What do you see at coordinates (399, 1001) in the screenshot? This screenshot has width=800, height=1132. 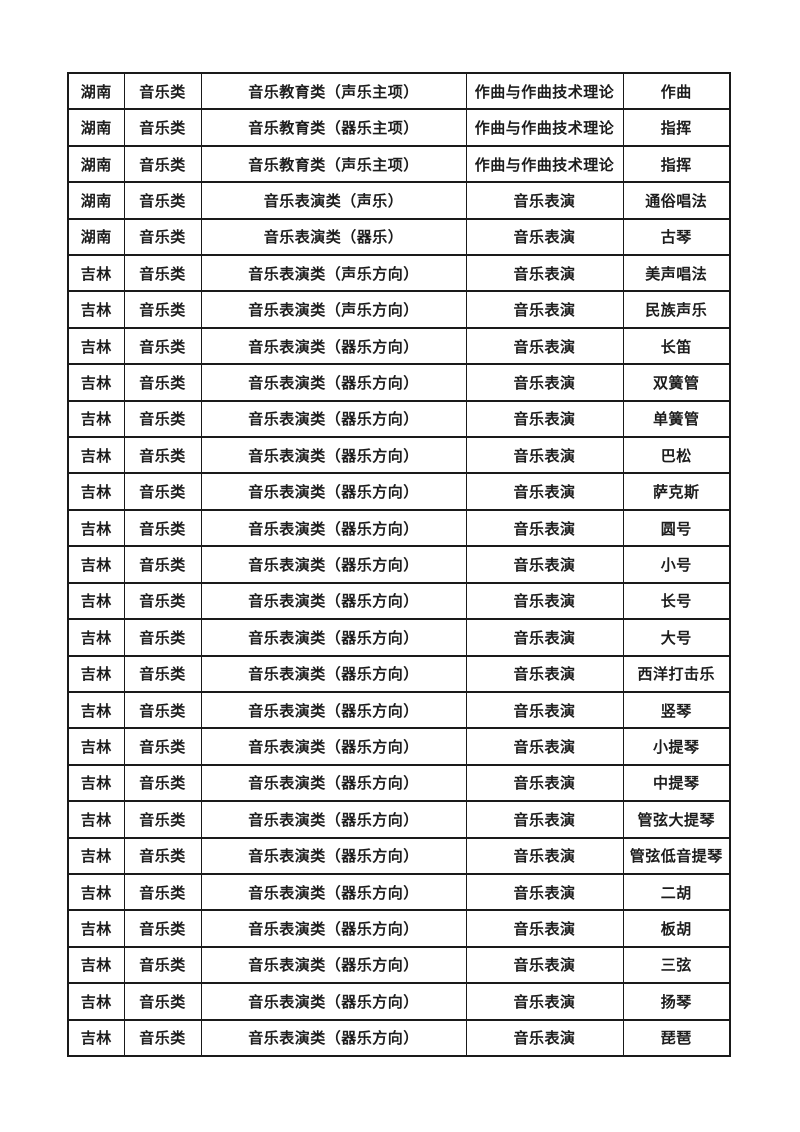 I see `table-row: 吉林 音乐类 音乐表演类（器乐方向） 音乐表演 扬琴` at bounding box center [399, 1001].